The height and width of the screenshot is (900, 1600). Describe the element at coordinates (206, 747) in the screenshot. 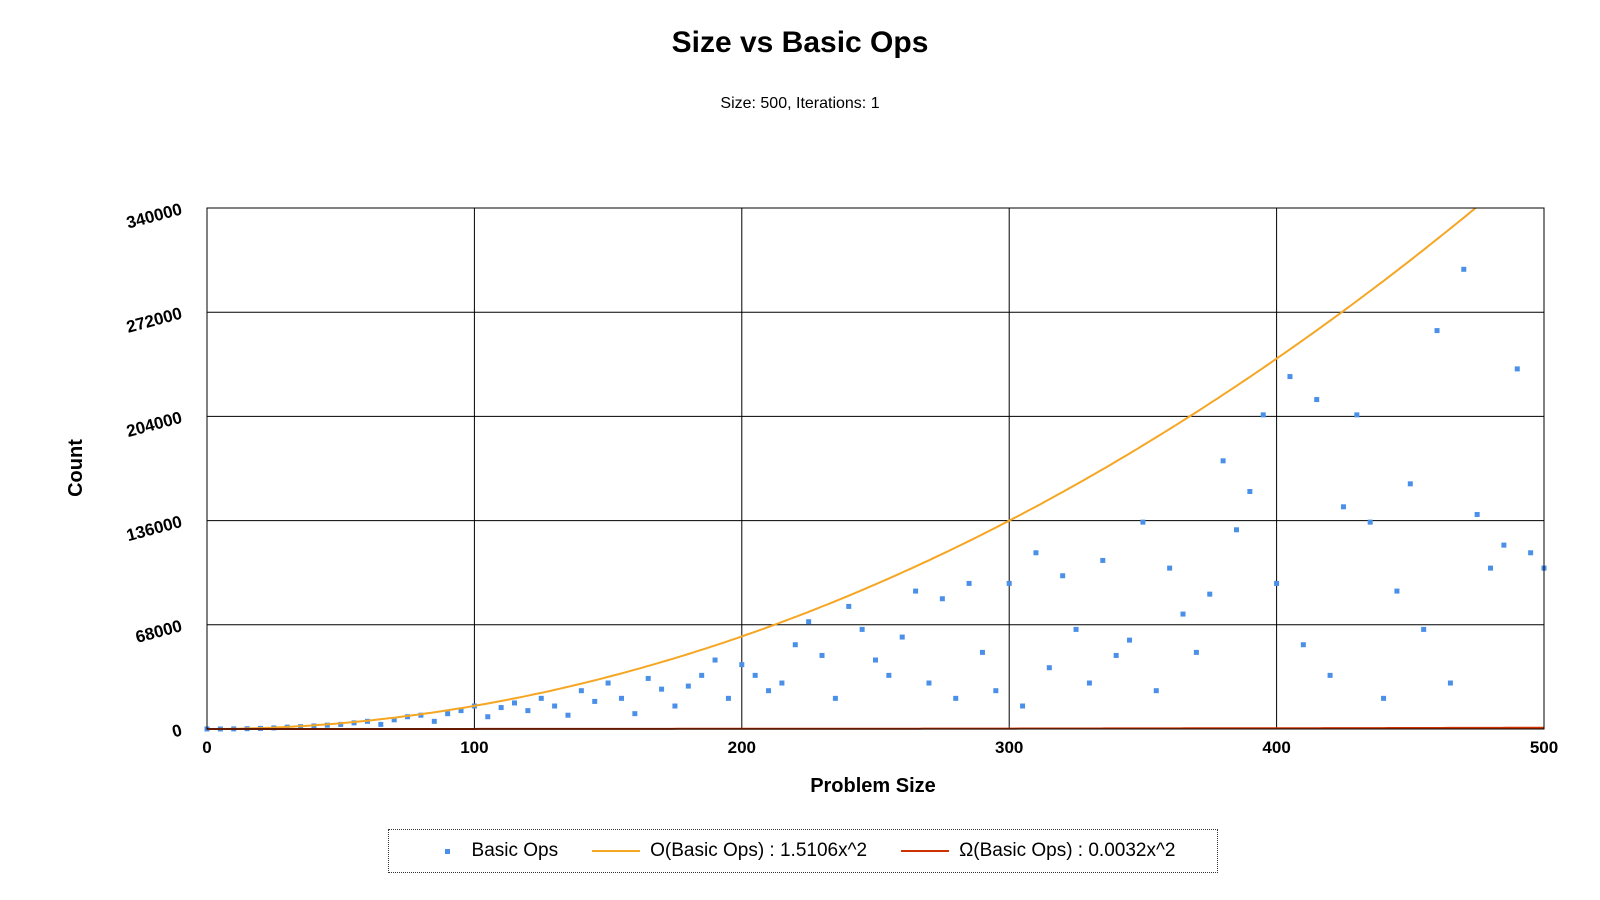

I see `x-tick-label: 0` at that location.